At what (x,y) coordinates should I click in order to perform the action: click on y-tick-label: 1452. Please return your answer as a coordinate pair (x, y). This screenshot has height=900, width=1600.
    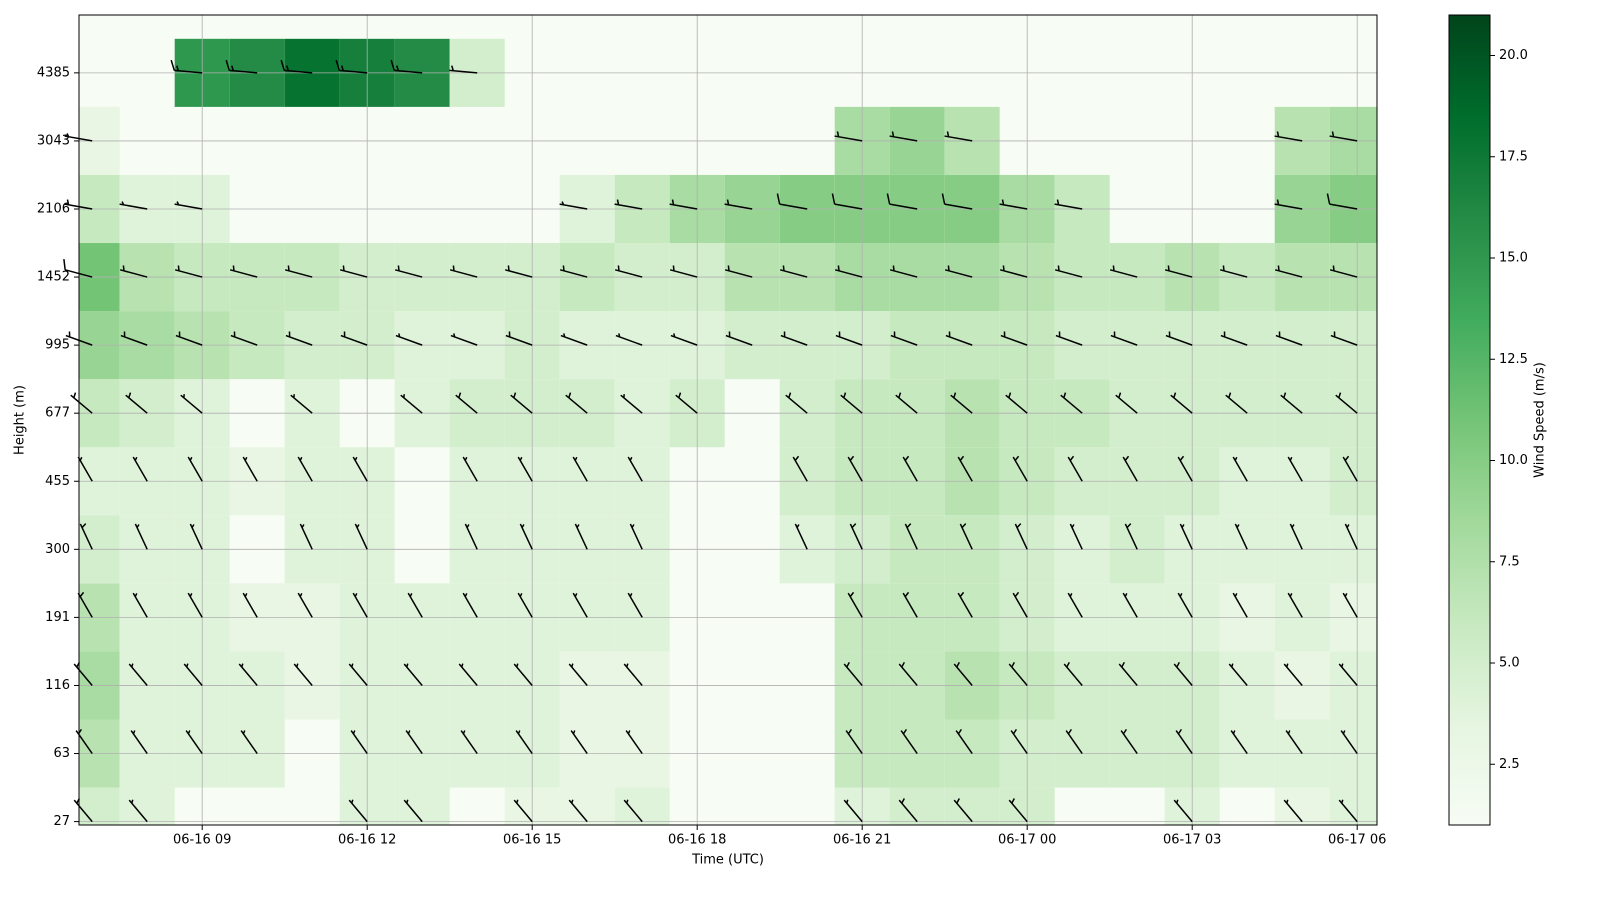
    Looking at the image, I should click on (53, 277).